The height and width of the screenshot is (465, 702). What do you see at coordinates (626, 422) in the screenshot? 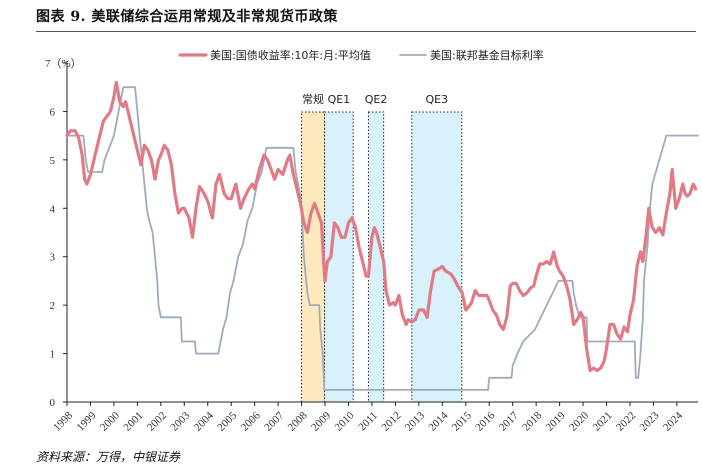
I see `x-tick-label: 2022` at bounding box center [626, 422].